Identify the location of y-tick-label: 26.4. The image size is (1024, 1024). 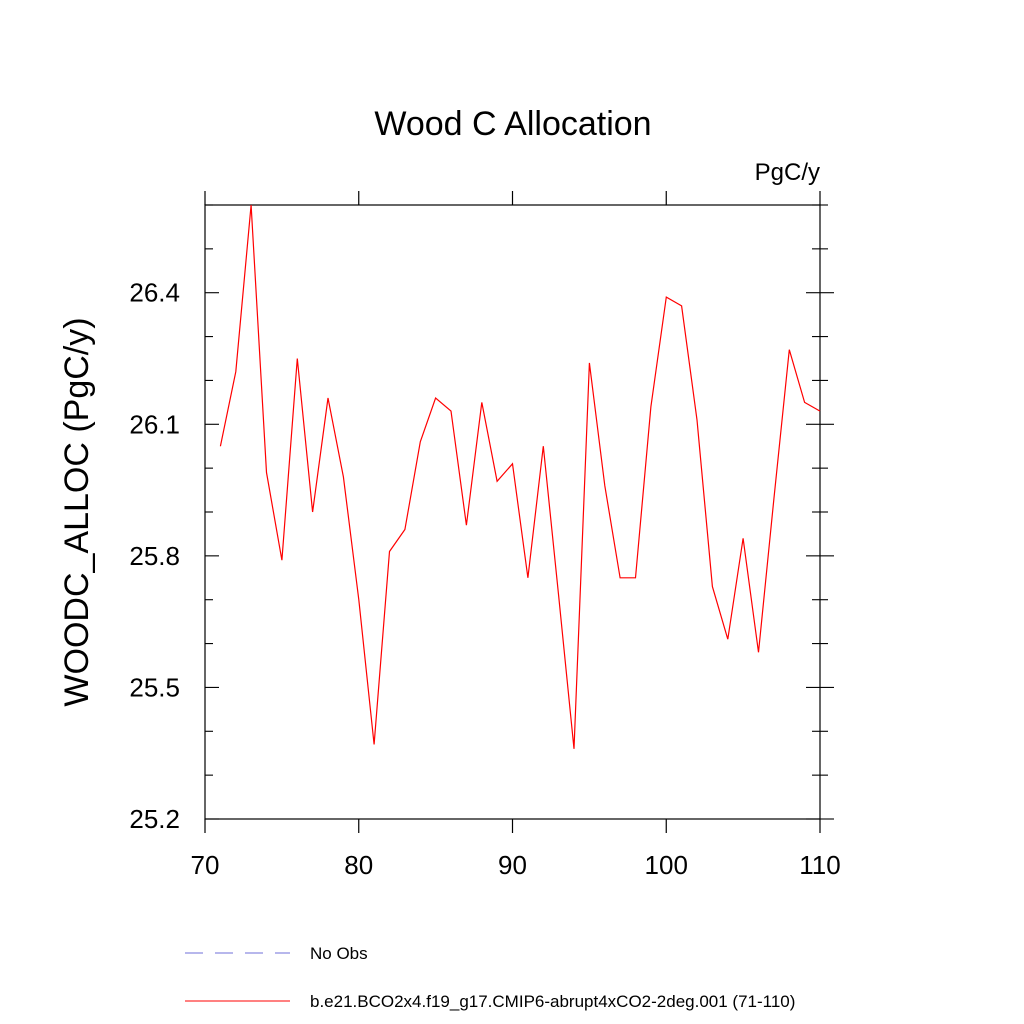
(154, 293).